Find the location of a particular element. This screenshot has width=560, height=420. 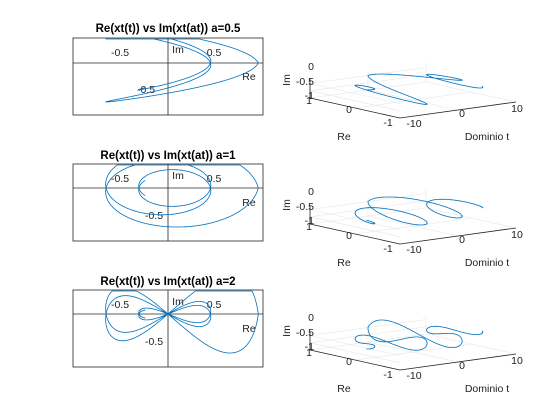

plot3d-a1-retick-1: 0 is located at coordinates (349, 236).